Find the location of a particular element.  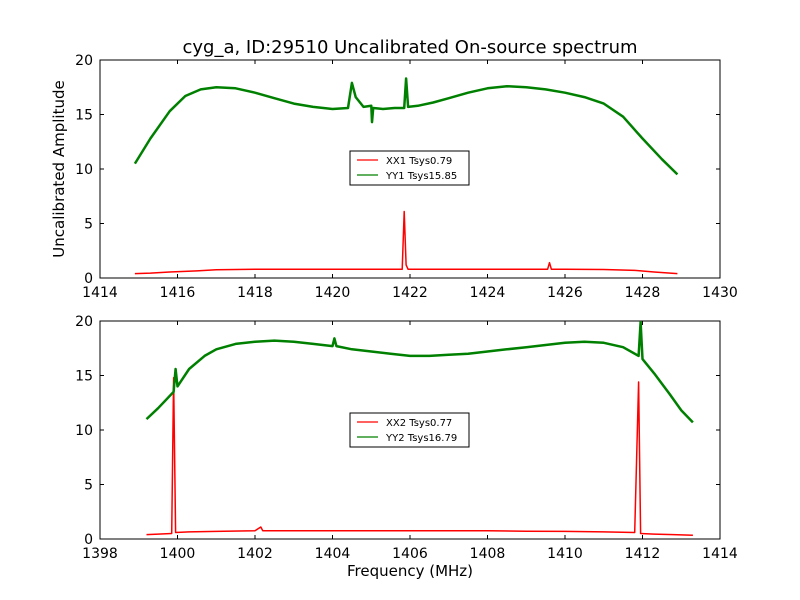

legend: XX2 Tsys0.77 YY2 Tsys16.79 is located at coordinates (409, 430).